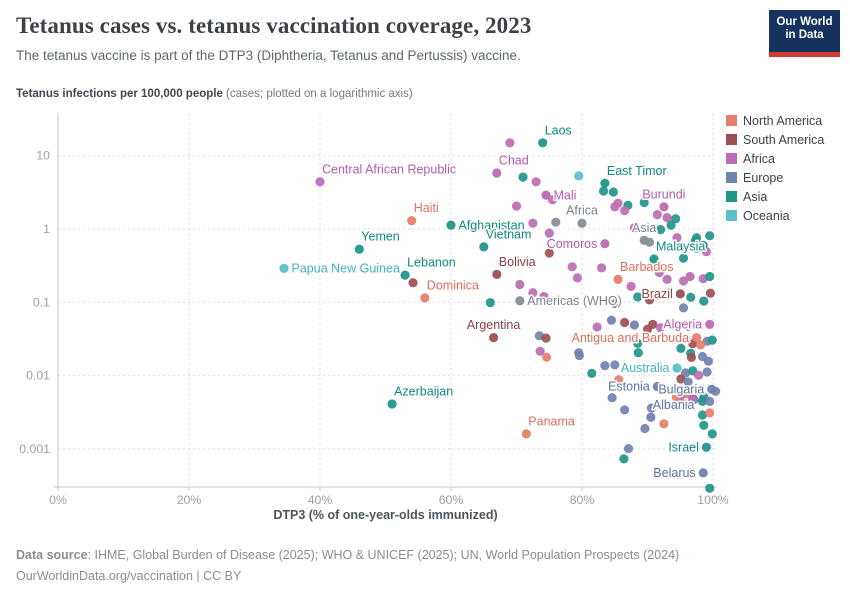  Describe the element at coordinates (644, 240) in the screenshot. I see `data-point-asia` at that location.